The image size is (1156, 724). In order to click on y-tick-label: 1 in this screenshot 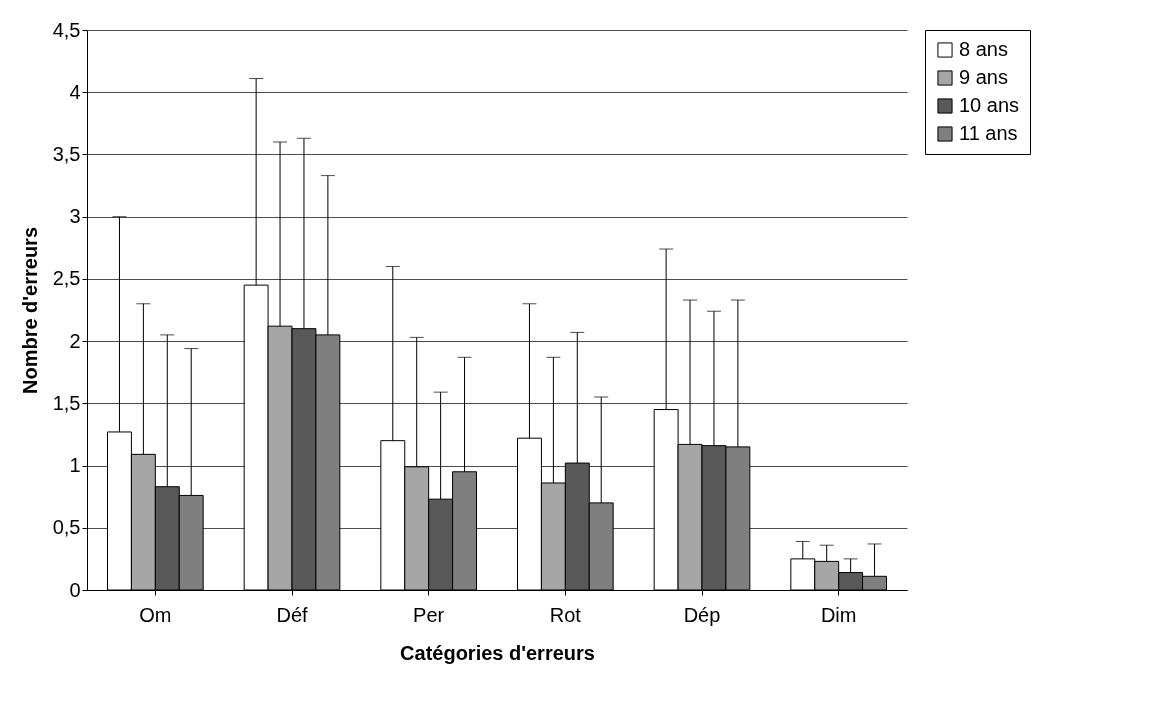, I will do `click(75, 465)`.